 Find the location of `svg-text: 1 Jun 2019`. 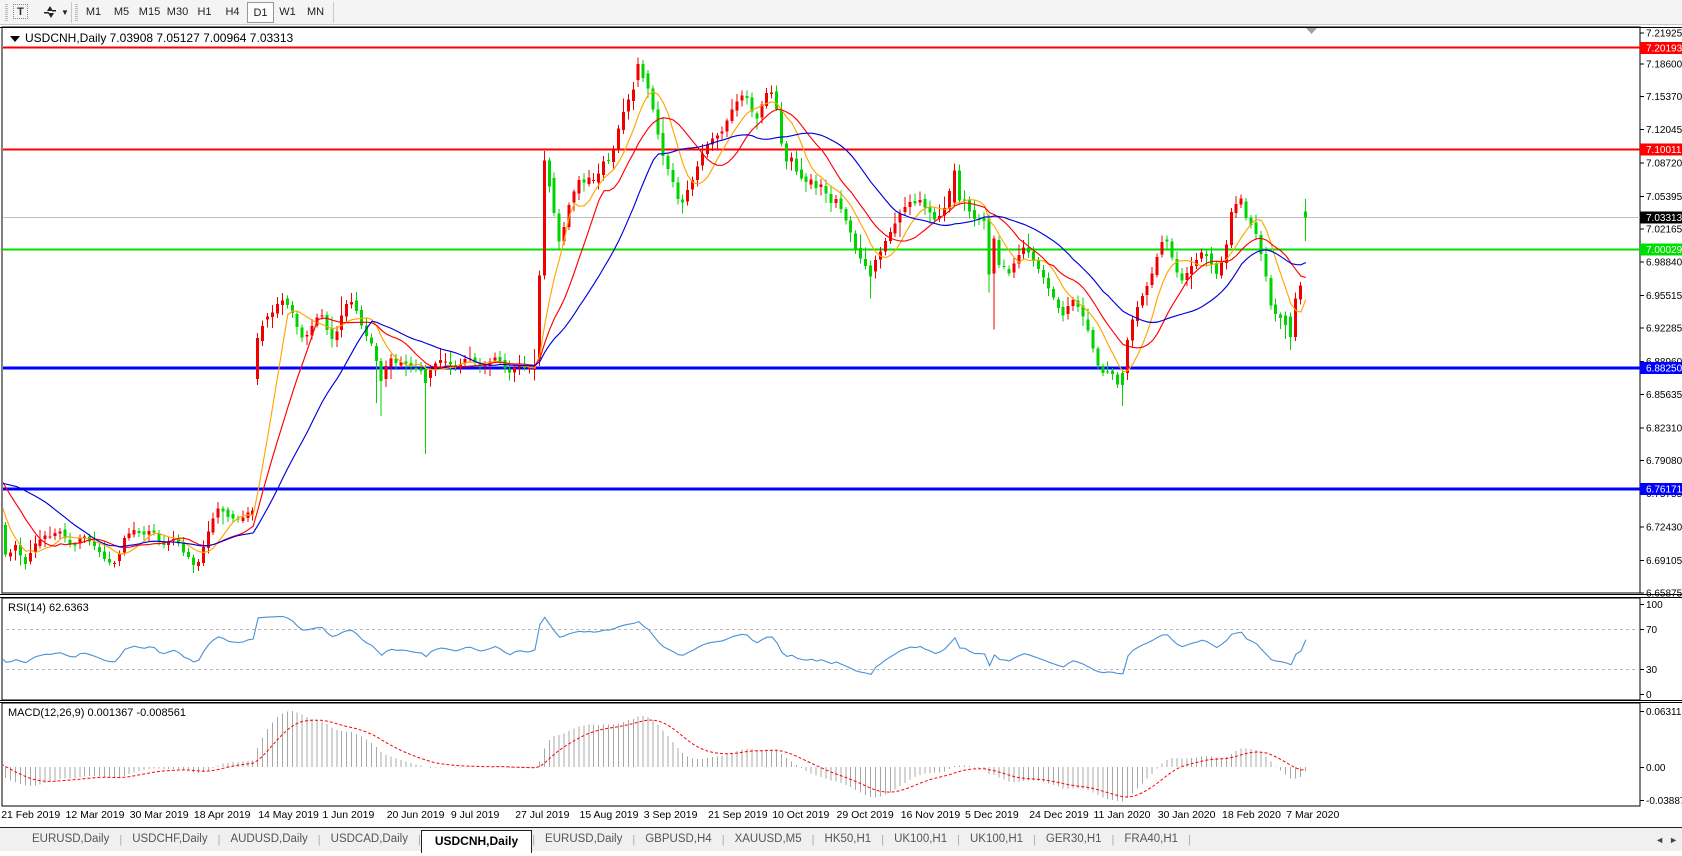

svg-text: 1 Jun 2019 is located at coordinates (348, 815).